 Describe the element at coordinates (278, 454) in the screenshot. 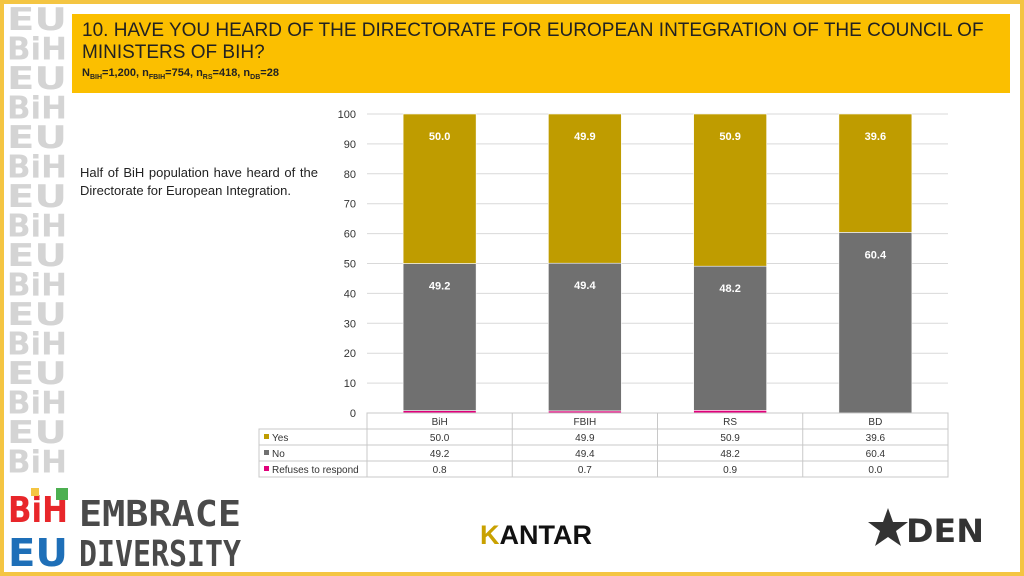

I see `legend-label: No` at that location.